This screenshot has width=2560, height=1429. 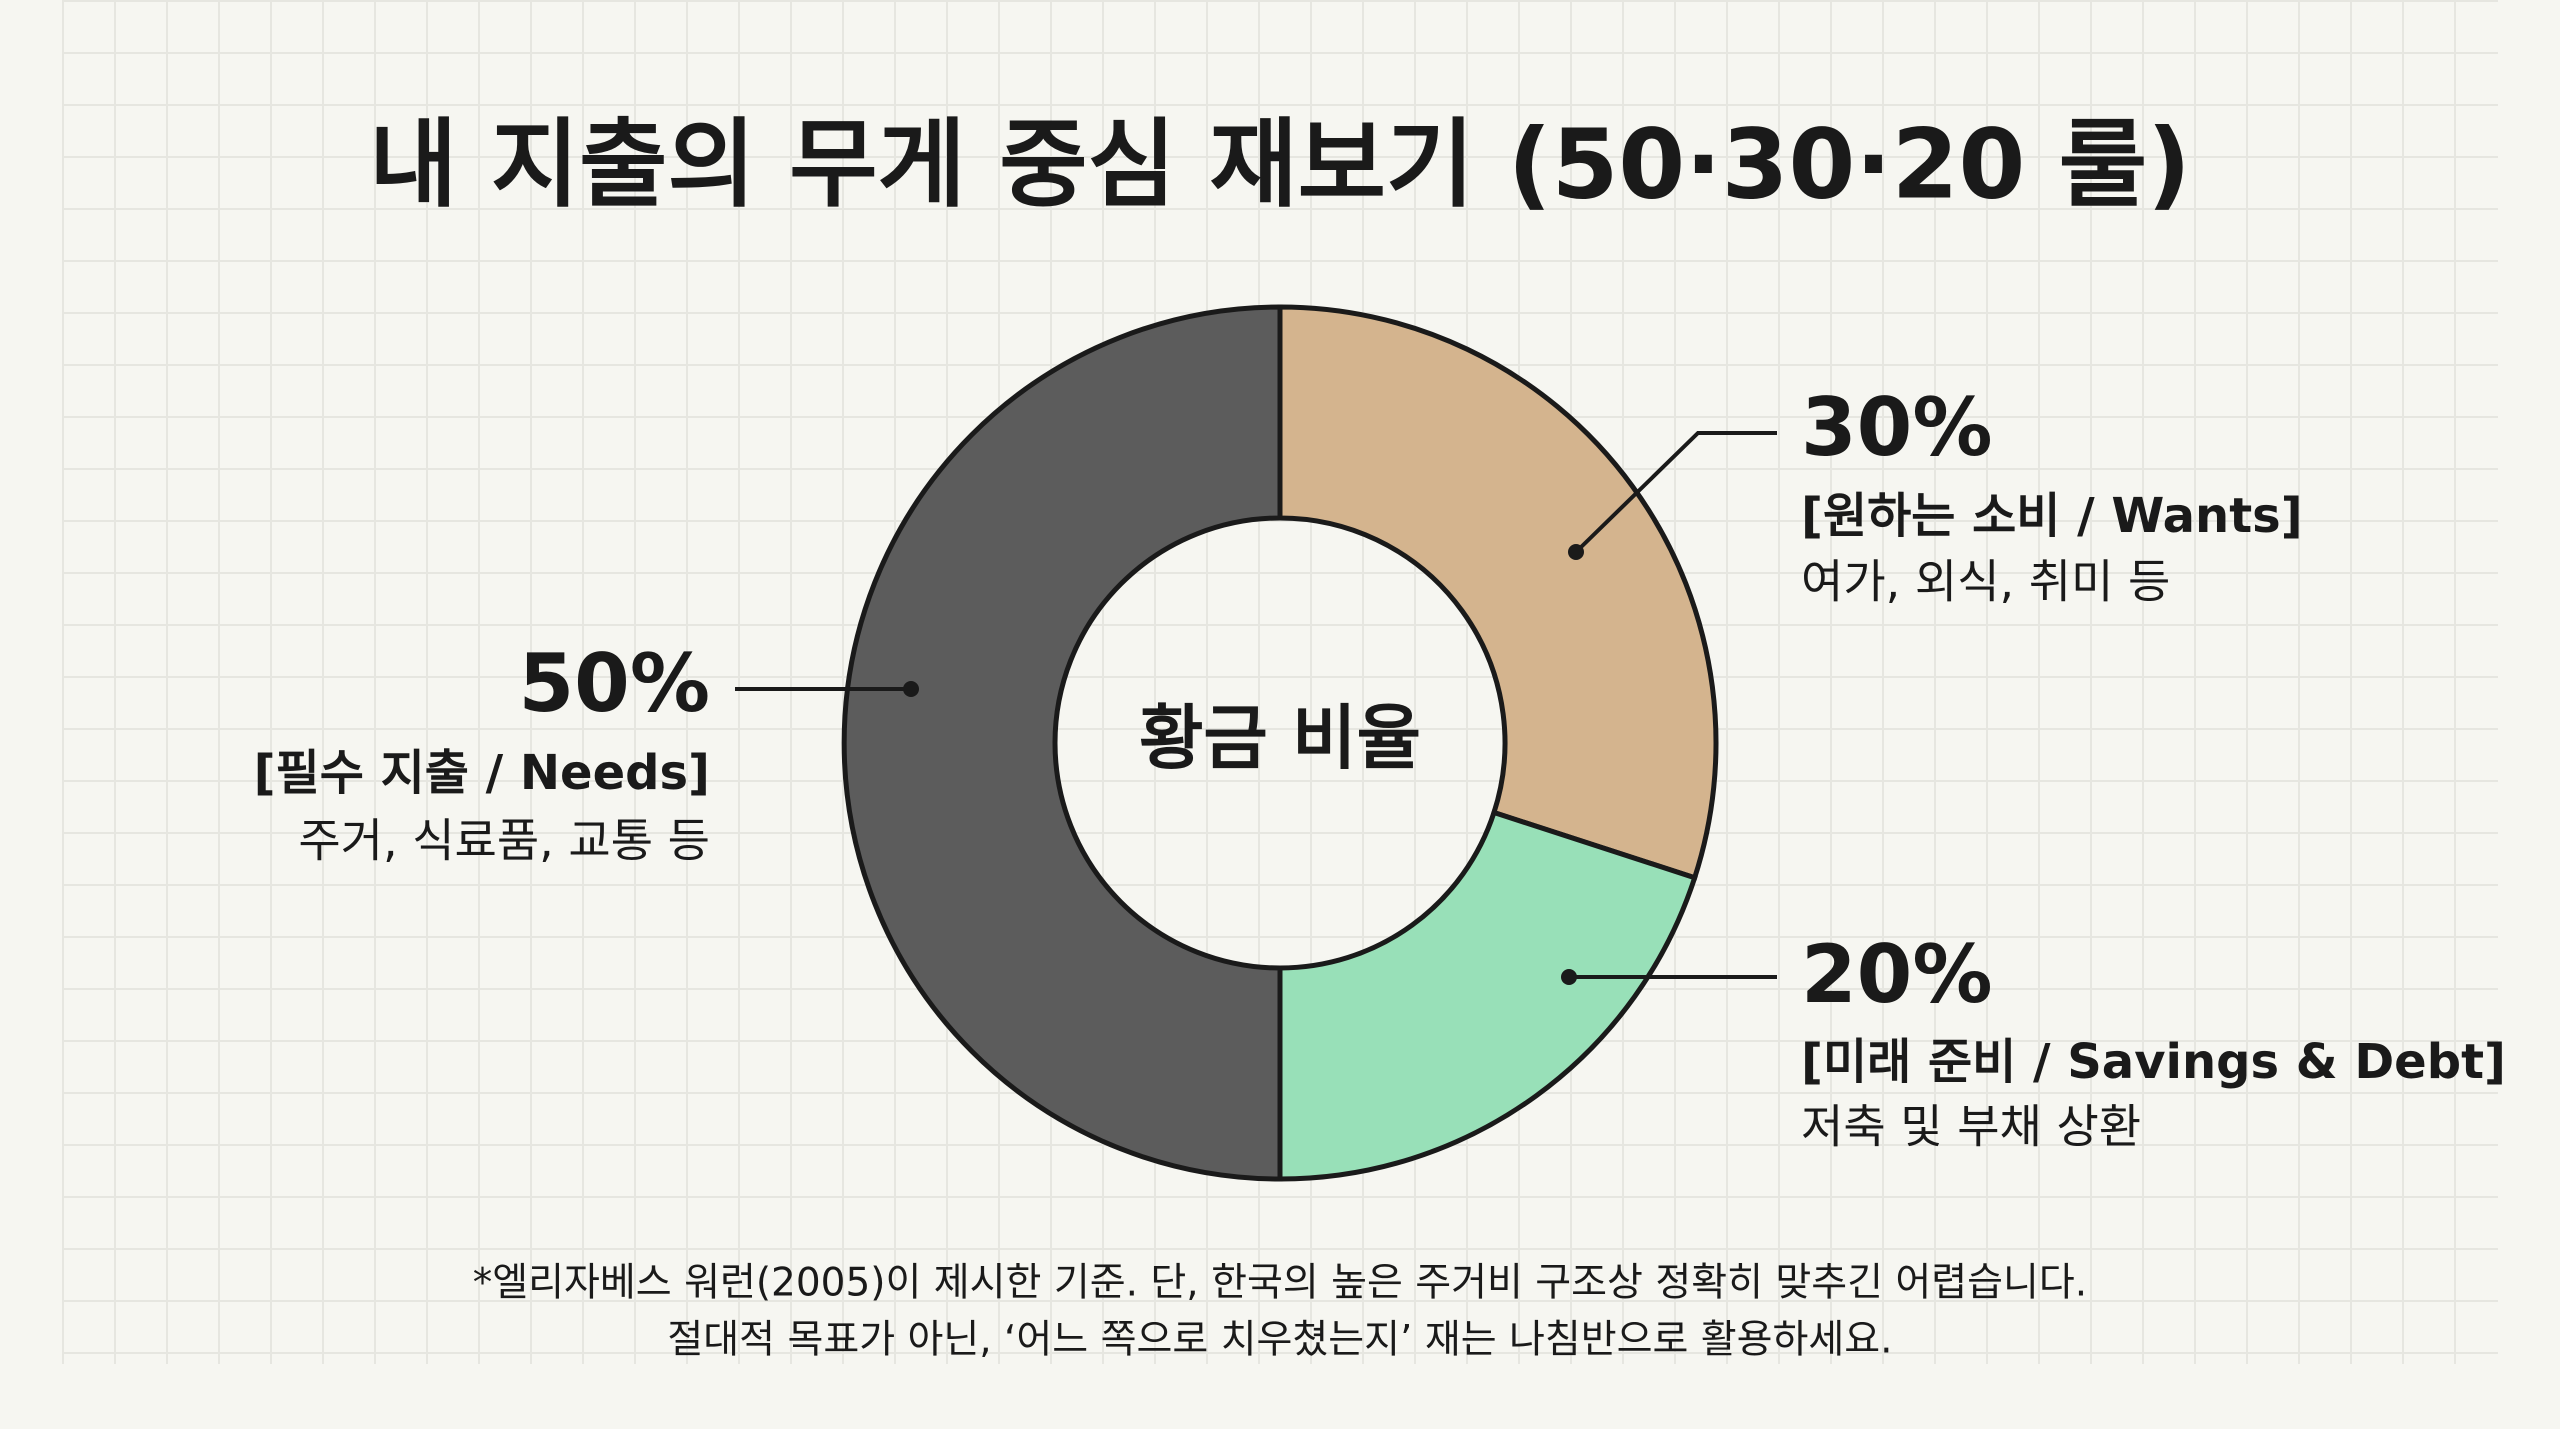 What do you see at coordinates (504, 841) in the screenshot?
I see `category-description: 주거, 식료품, 교통 등` at bounding box center [504, 841].